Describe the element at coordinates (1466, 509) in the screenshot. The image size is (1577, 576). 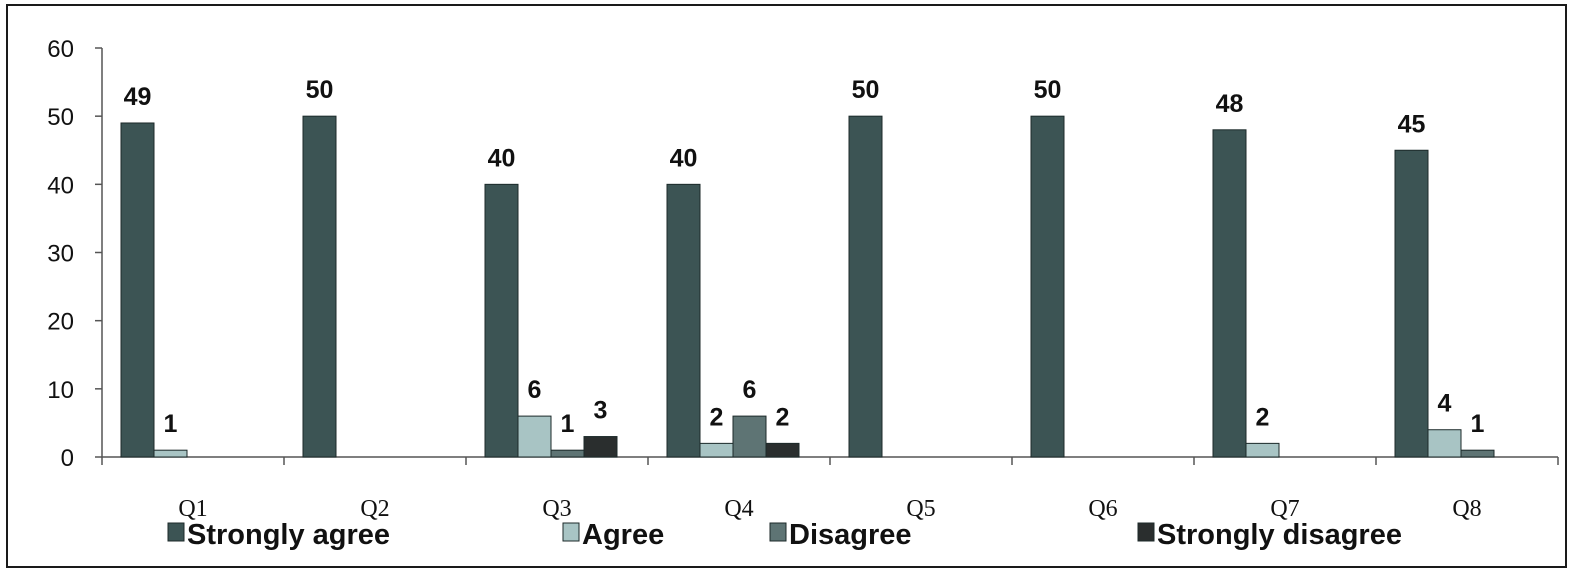
I see `x-tick-label: Q8` at that location.